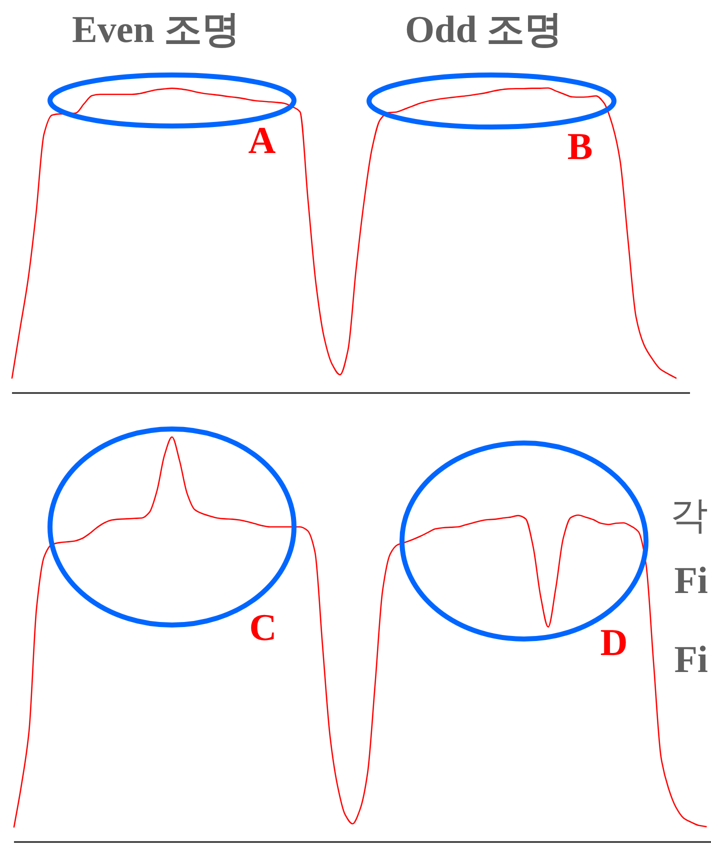  Describe the element at coordinates (483, 30) in the screenshot. I see `text: Odd 조명` at that location.